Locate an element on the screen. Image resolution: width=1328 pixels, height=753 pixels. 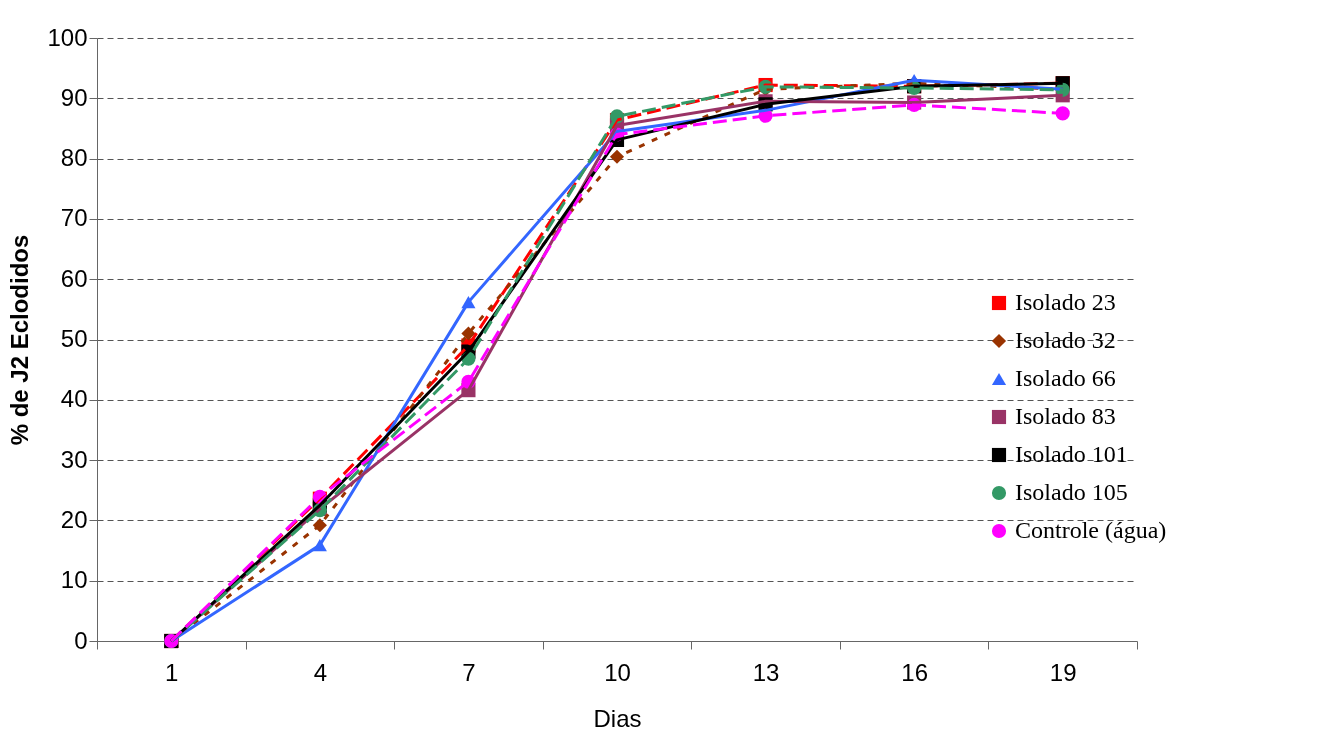
y-tick-label: 0 is located at coordinates (81, 640).